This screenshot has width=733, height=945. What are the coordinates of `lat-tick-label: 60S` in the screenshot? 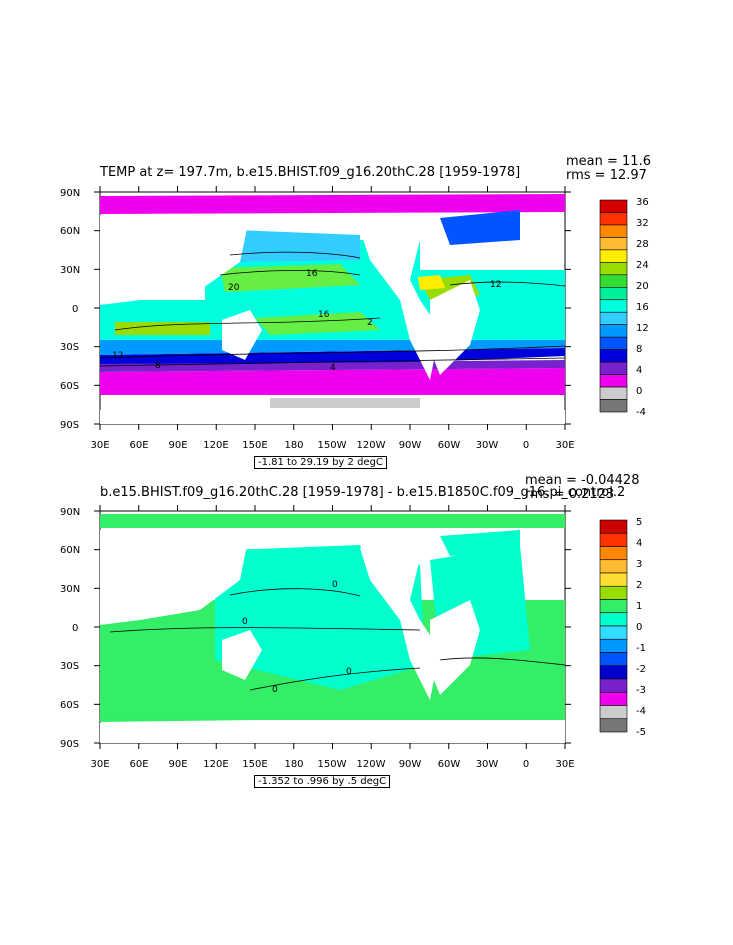 It's located at (69, 386).